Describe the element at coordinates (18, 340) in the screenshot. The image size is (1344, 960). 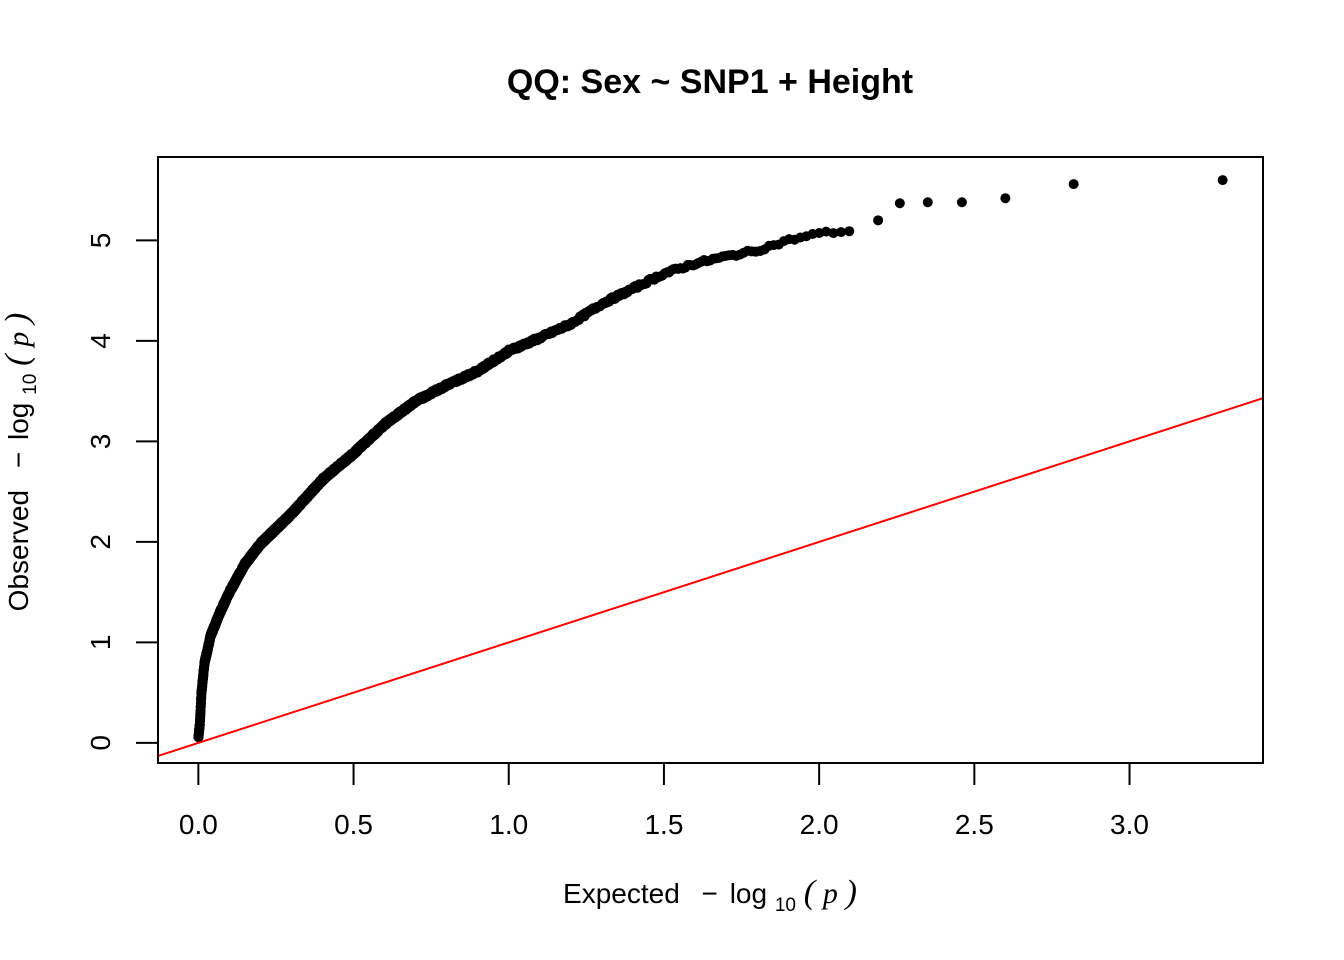
I see `y-axis-title-var: p` at that location.